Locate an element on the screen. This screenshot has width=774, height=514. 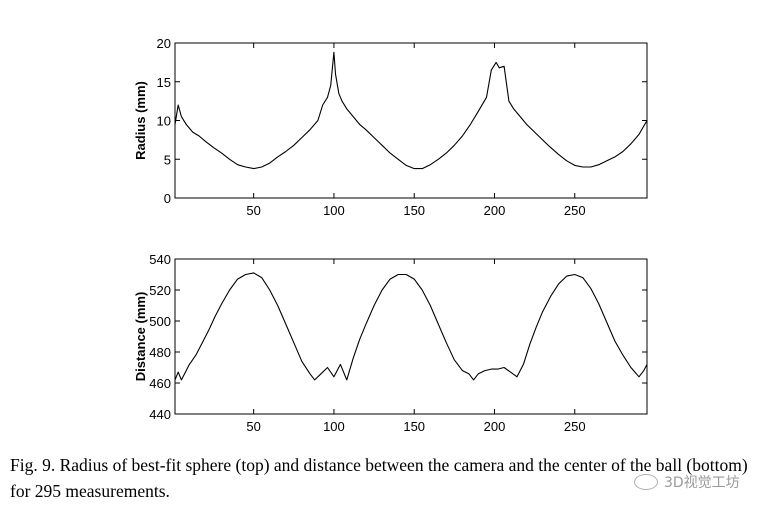
radius-series-line is located at coordinates (411, 110).